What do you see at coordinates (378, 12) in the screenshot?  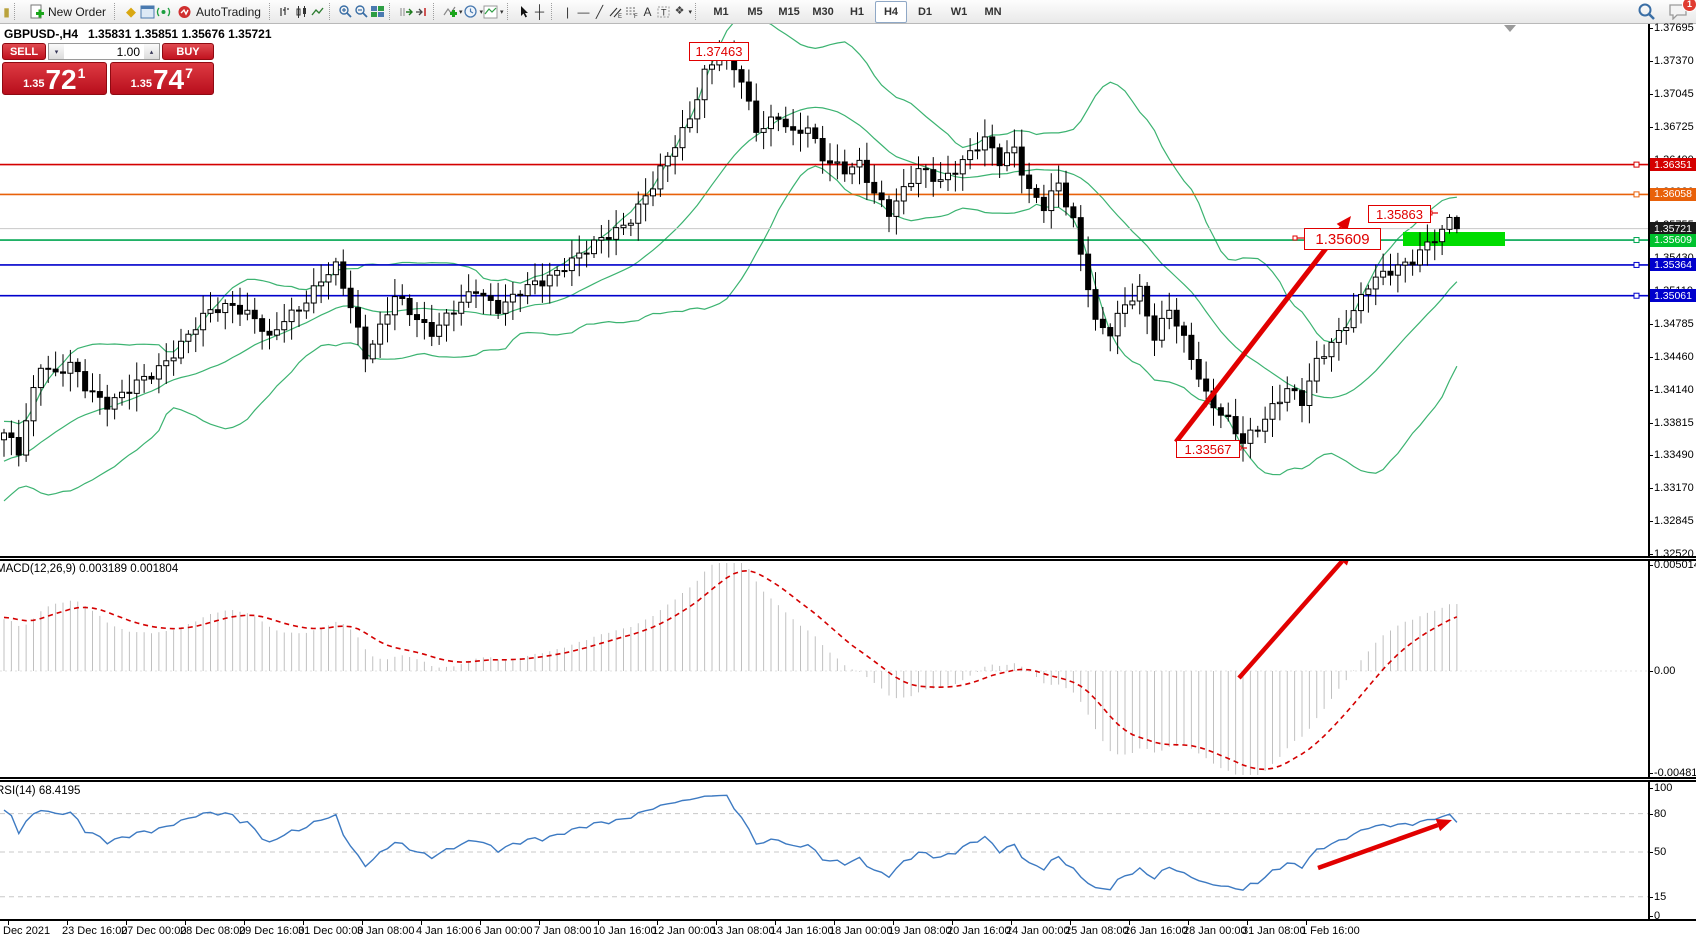 I see `tile-windows-icon` at bounding box center [378, 12].